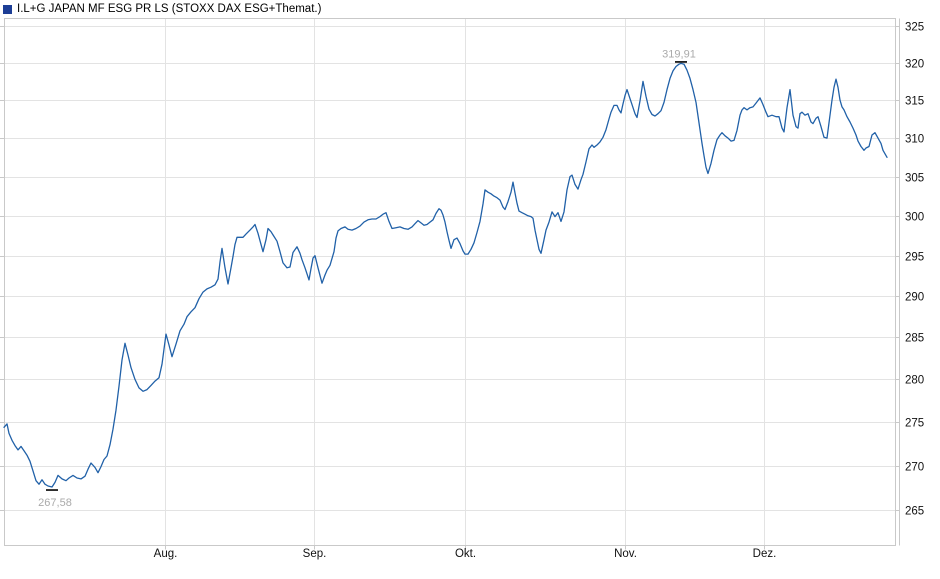 The image size is (940, 579). I want to click on y-tick-label: 295, so click(914, 258).